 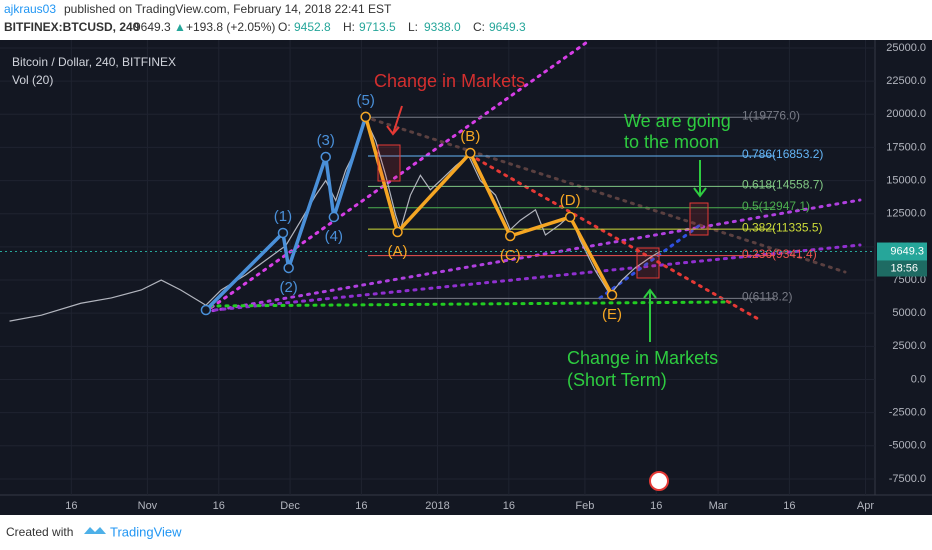 I want to click on footer-brand: TradingView, so click(x=146, y=531).